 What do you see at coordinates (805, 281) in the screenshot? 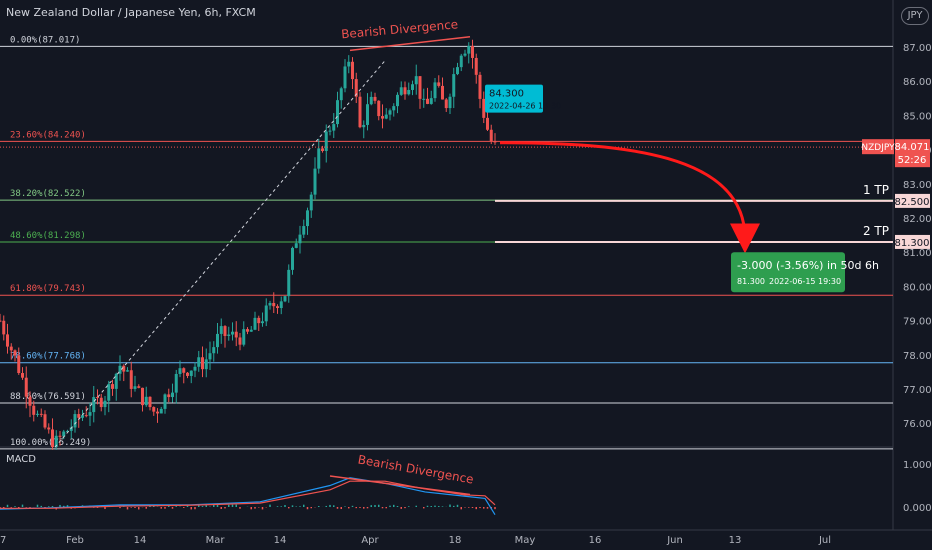
I see `measure-time: 2022-06-15 19:30` at bounding box center [805, 281].